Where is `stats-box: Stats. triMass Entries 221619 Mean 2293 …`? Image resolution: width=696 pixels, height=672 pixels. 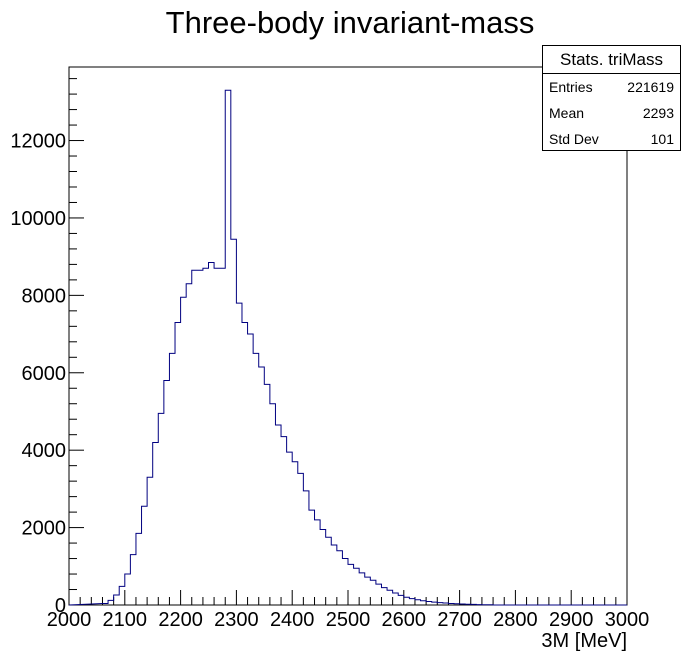 stats-box: Stats. triMass Entries 221619 Mean 2293 … is located at coordinates (611, 98).